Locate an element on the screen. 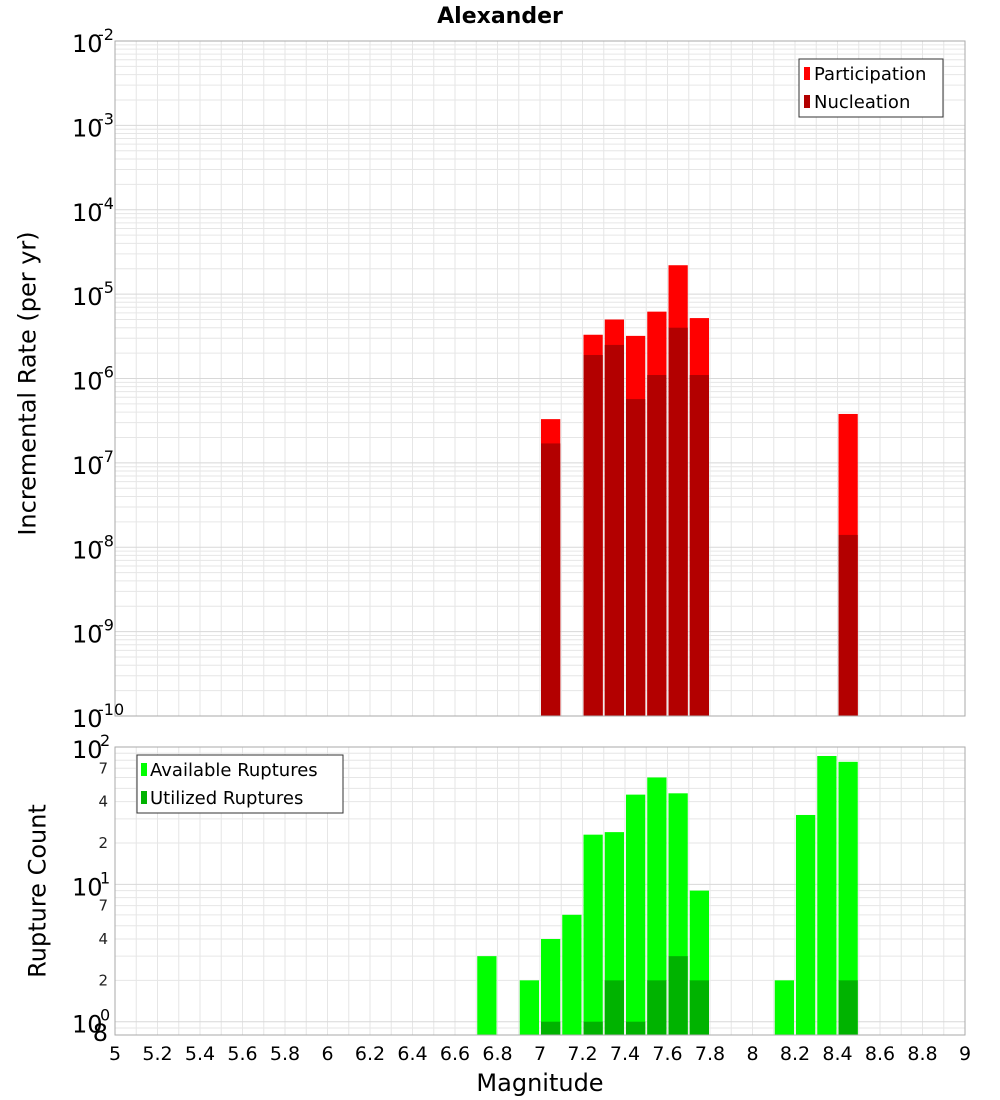 The width and height of the screenshot is (1000, 1100). x-tick-label: 5.4 is located at coordinates (200, 1054).